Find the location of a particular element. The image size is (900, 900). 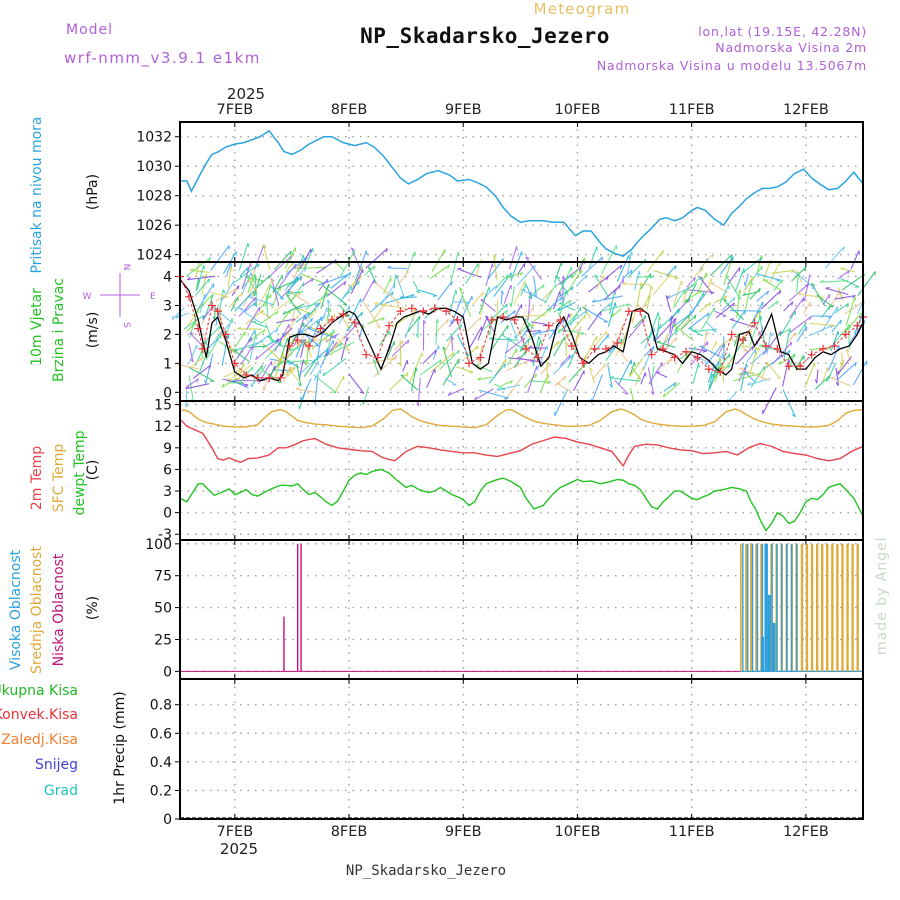

precip-legend-item: Grad is located at coordinates (61, 791).